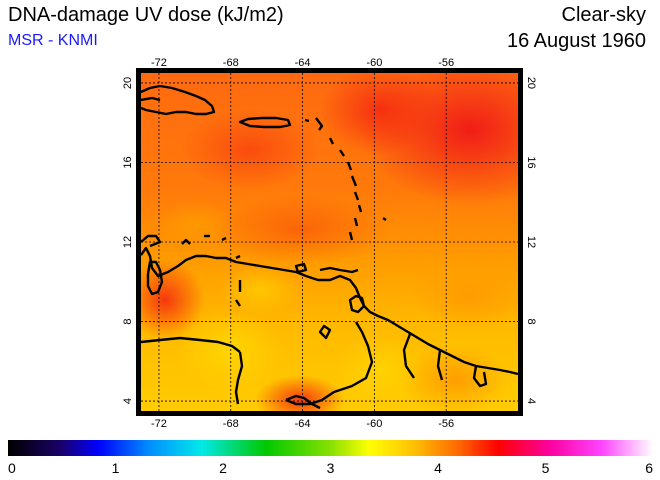 This screenshot has height=480, width=660. I want to click on colorbar-labels: 0 1 2 3 4 5 6, so click(330, 468).